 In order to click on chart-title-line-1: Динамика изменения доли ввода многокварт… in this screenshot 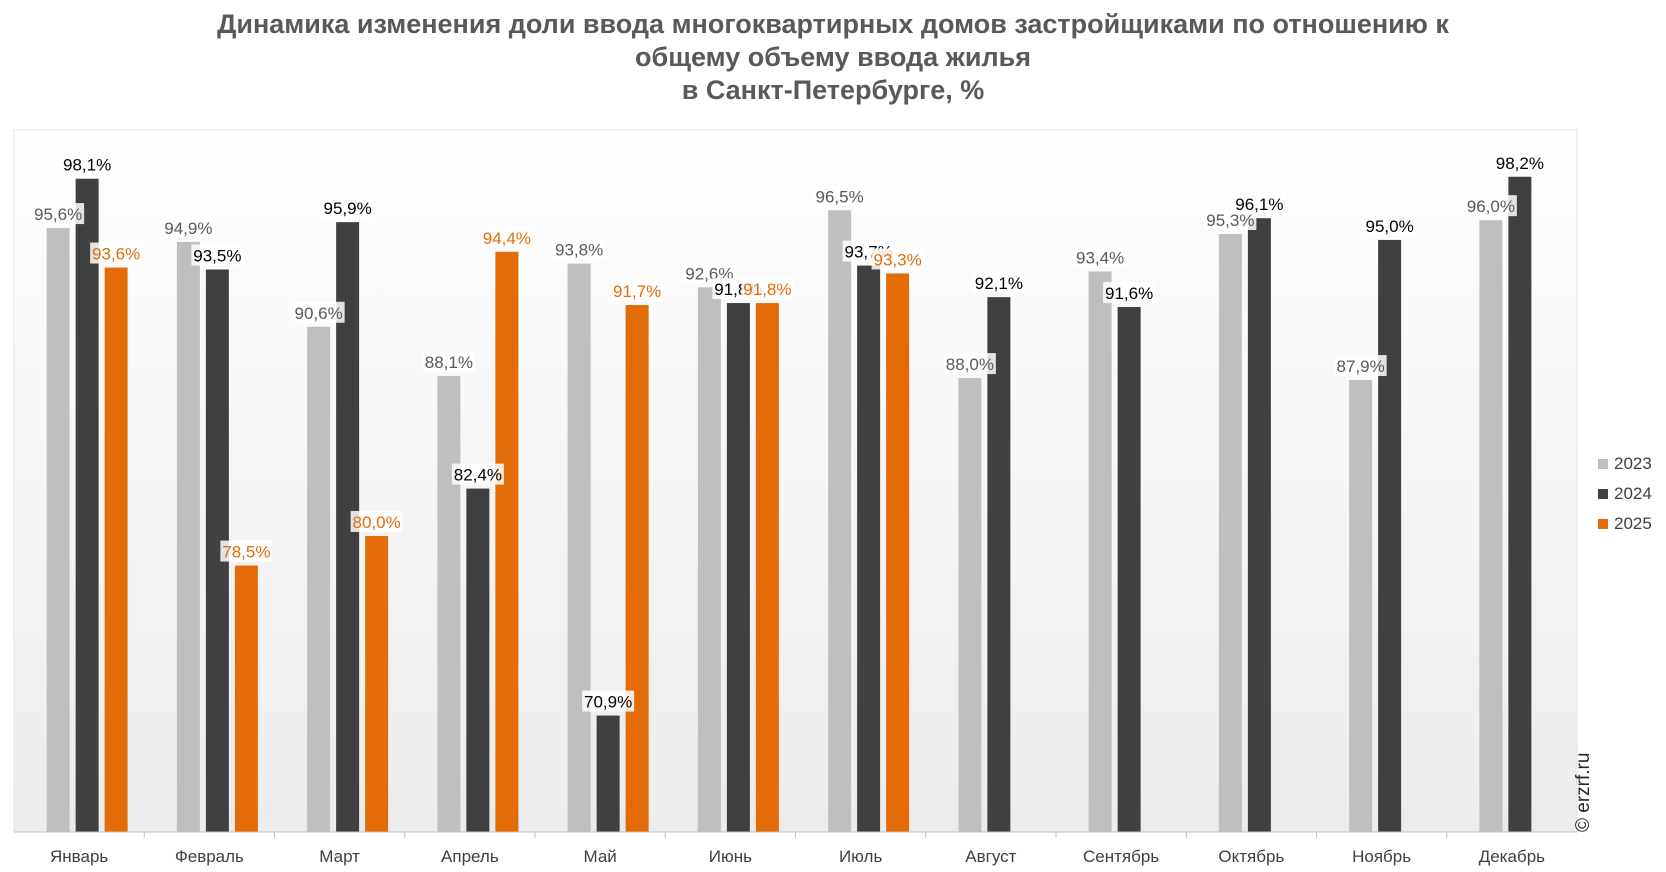, I will do `click(833, 24)`.